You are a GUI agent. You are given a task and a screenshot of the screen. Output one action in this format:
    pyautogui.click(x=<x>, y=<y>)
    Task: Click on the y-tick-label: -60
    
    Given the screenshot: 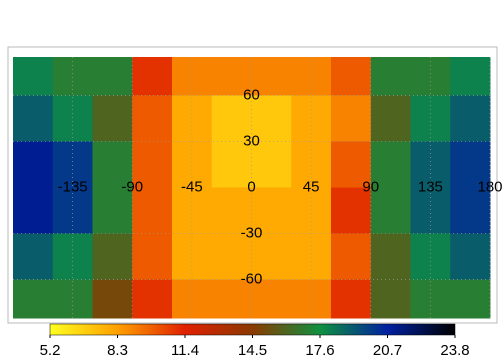 What is the action you would take?
    pyautogui.click(x=252, y=279)
    